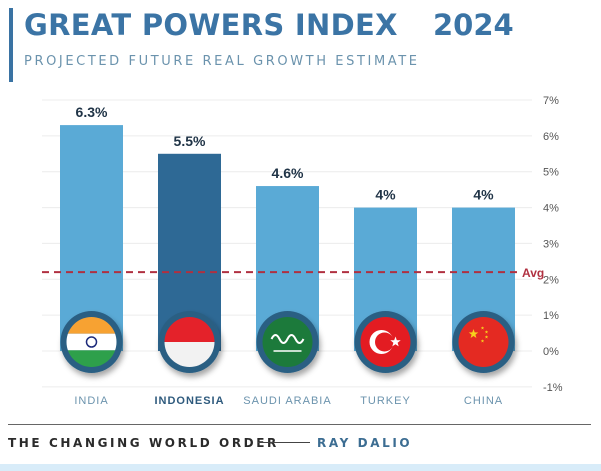 The height and width of the screenshot is (471, 601). I want to click on x-tick-label: TURKEY, so click(385, 401).